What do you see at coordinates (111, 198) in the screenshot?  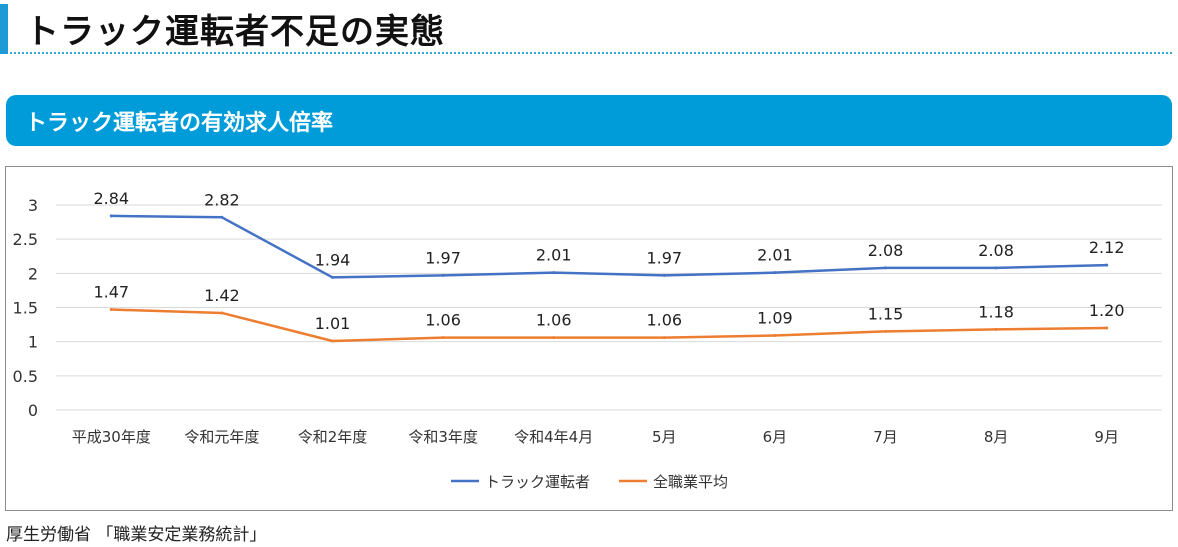 I see `data-label: 2.84` at bounding box center [111, 198].